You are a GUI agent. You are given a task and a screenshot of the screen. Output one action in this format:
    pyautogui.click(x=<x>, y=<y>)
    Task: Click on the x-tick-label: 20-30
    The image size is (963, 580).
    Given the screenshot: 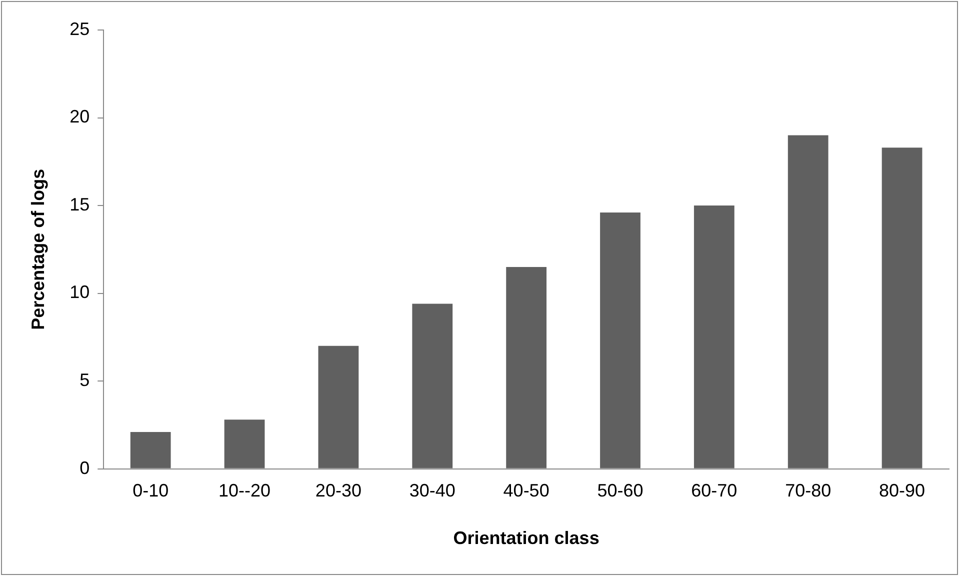 What is the action you would take?
    pyautogui.click(x=338, y=490)
    